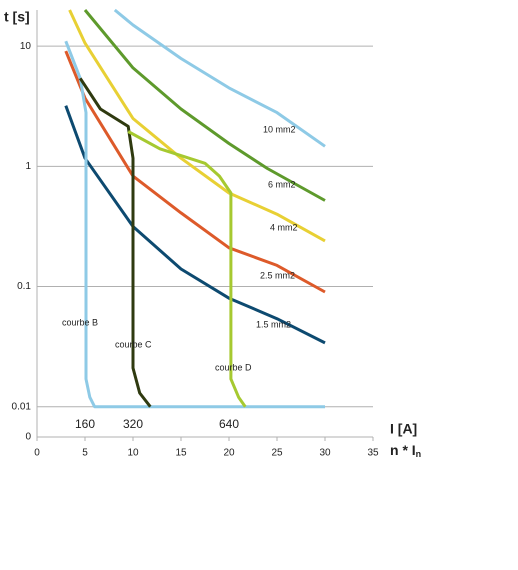 The image size is (518, 570). Describe the element at coordinates (279, 129) in the screenshot. I see `series-label: 10 mm2` at that location.